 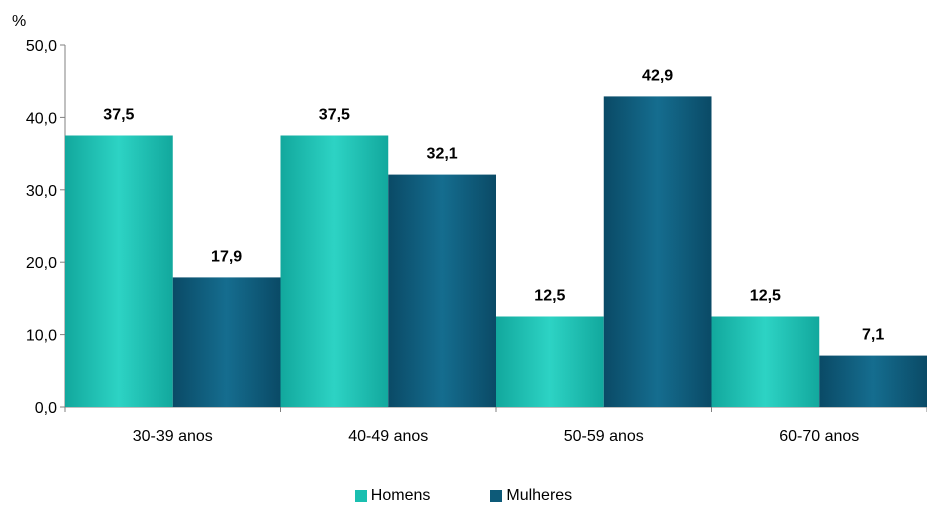 I want to click on y-tick-label: 50,0, so click(x=41, y=46).